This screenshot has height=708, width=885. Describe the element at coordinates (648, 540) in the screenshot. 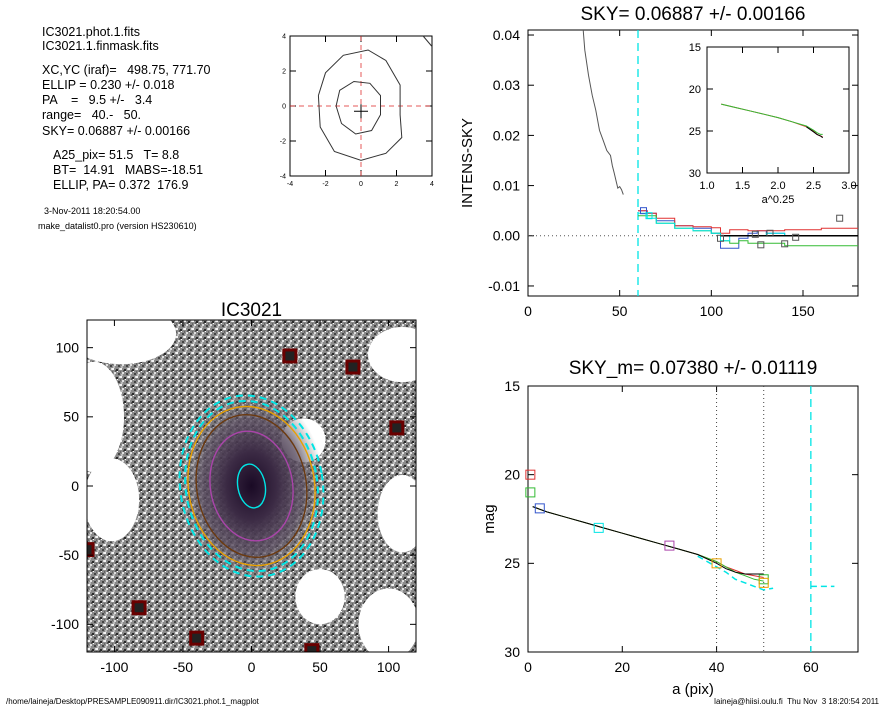

I see `mag-series-2-black` at that location.